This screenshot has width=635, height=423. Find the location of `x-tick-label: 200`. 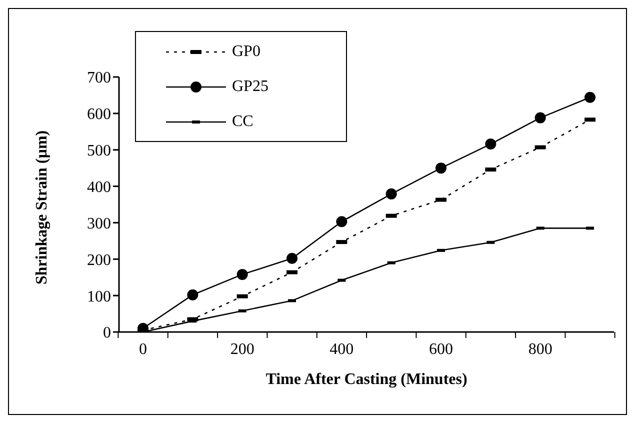

x-tick-label: 200 is located at coordinates (242, 349).